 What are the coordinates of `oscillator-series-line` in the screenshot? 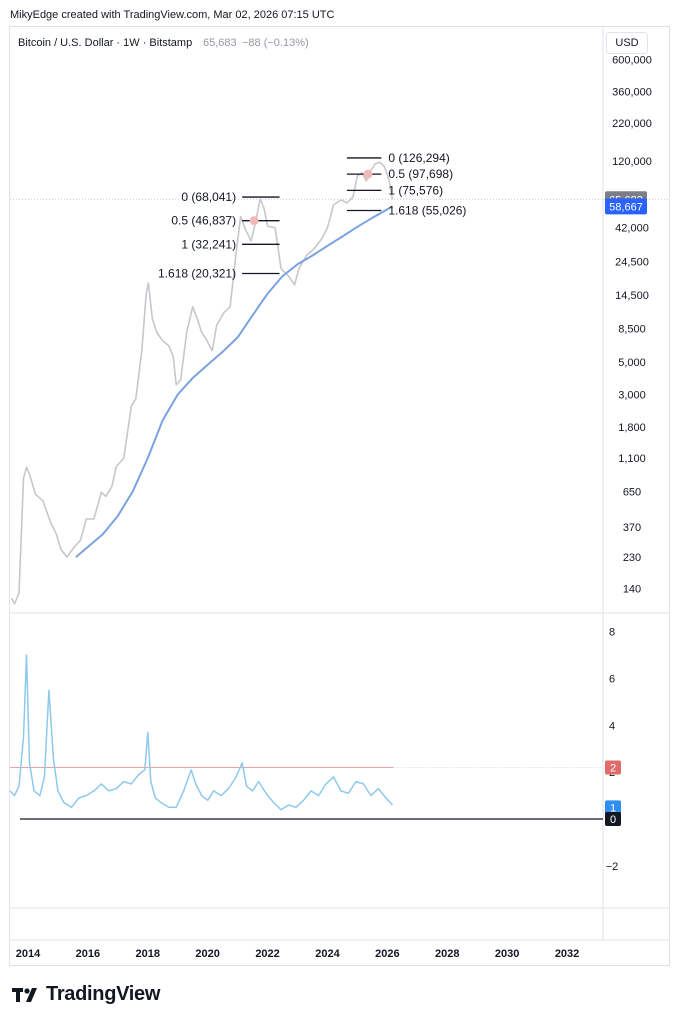 It's located at (201, 732).